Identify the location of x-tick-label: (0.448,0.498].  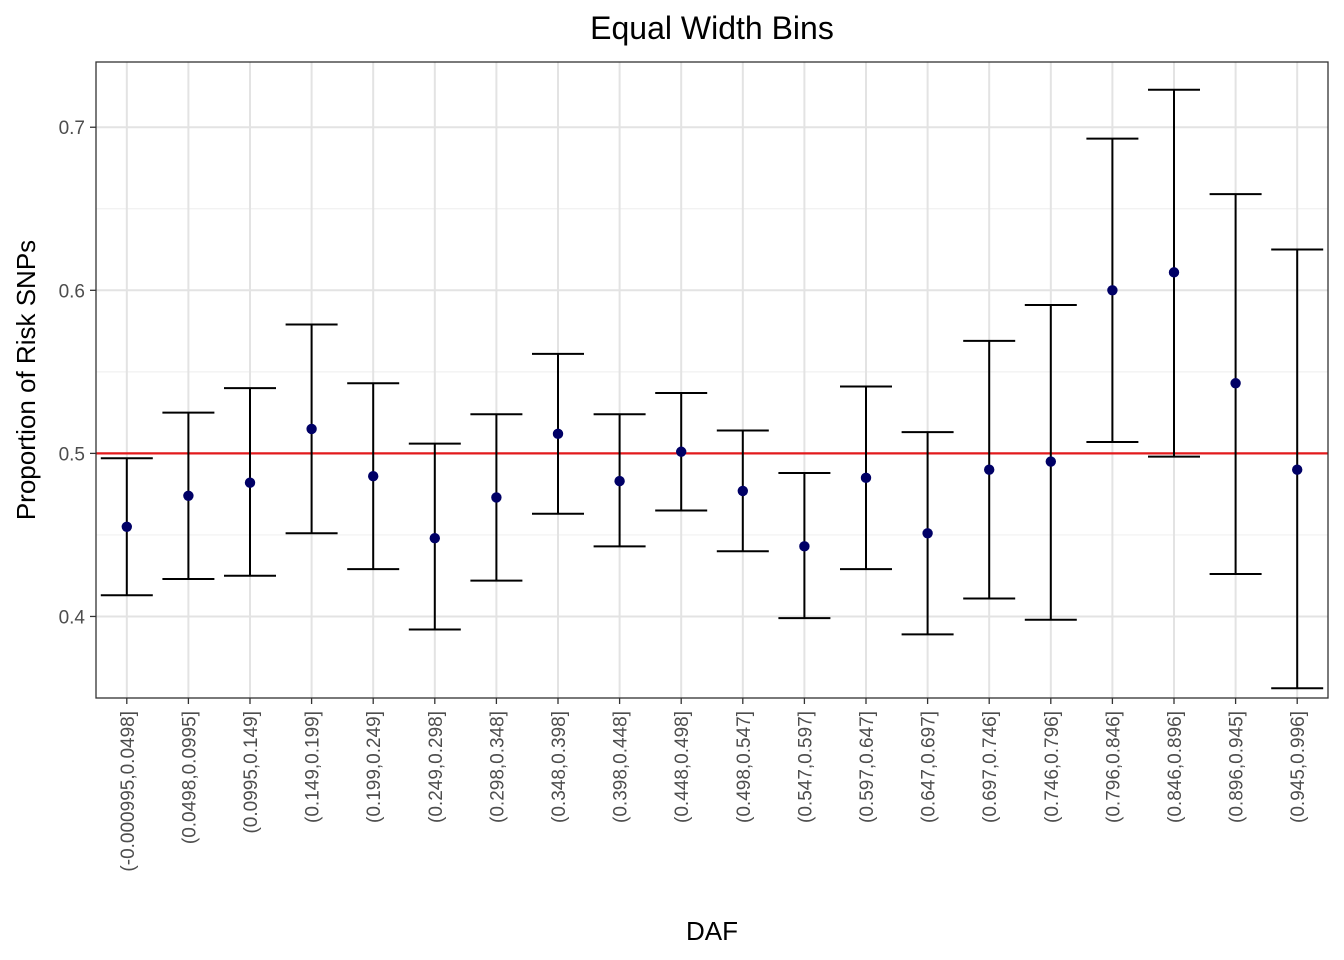
(682, 767).